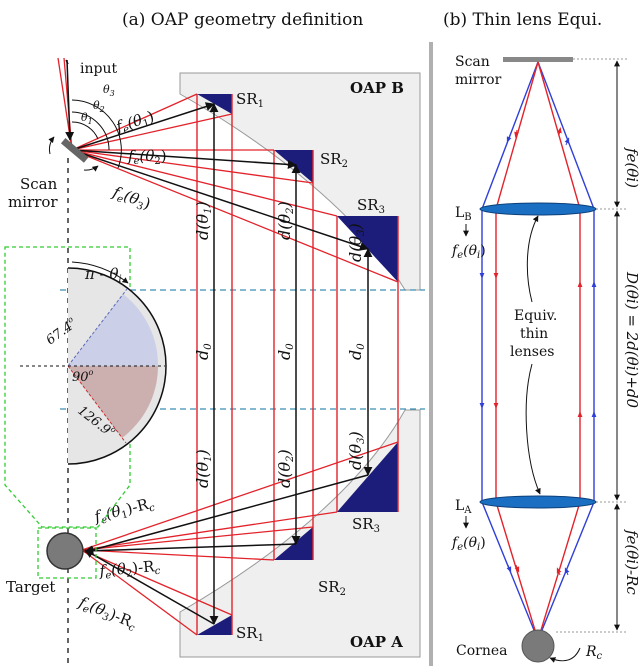 This screenshot has width=639, height=666. What do you see at coordinates (594, 653) in the screenshot?
I see `rc-label: Rc` at bounding box center [594, 653].